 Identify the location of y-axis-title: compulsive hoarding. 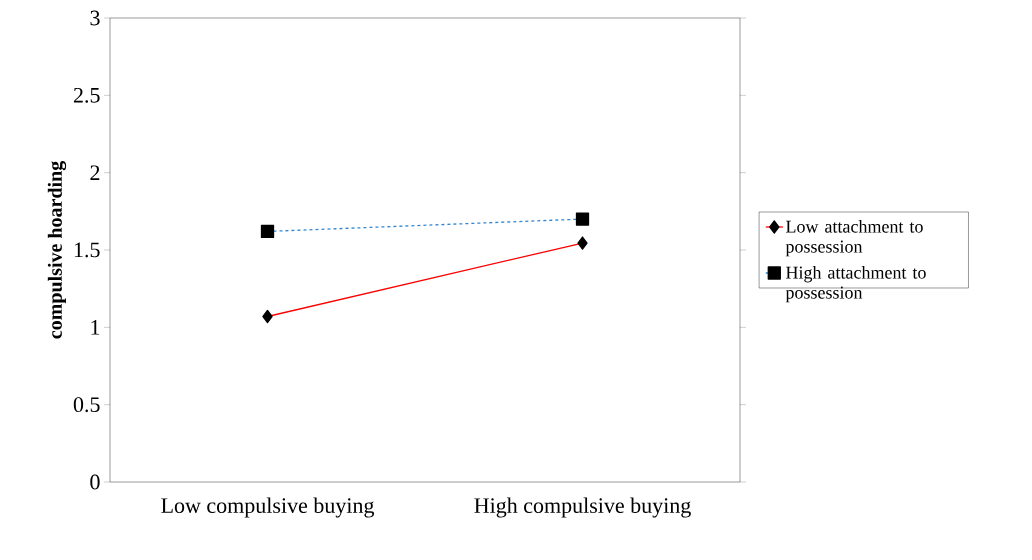
(57, 250).